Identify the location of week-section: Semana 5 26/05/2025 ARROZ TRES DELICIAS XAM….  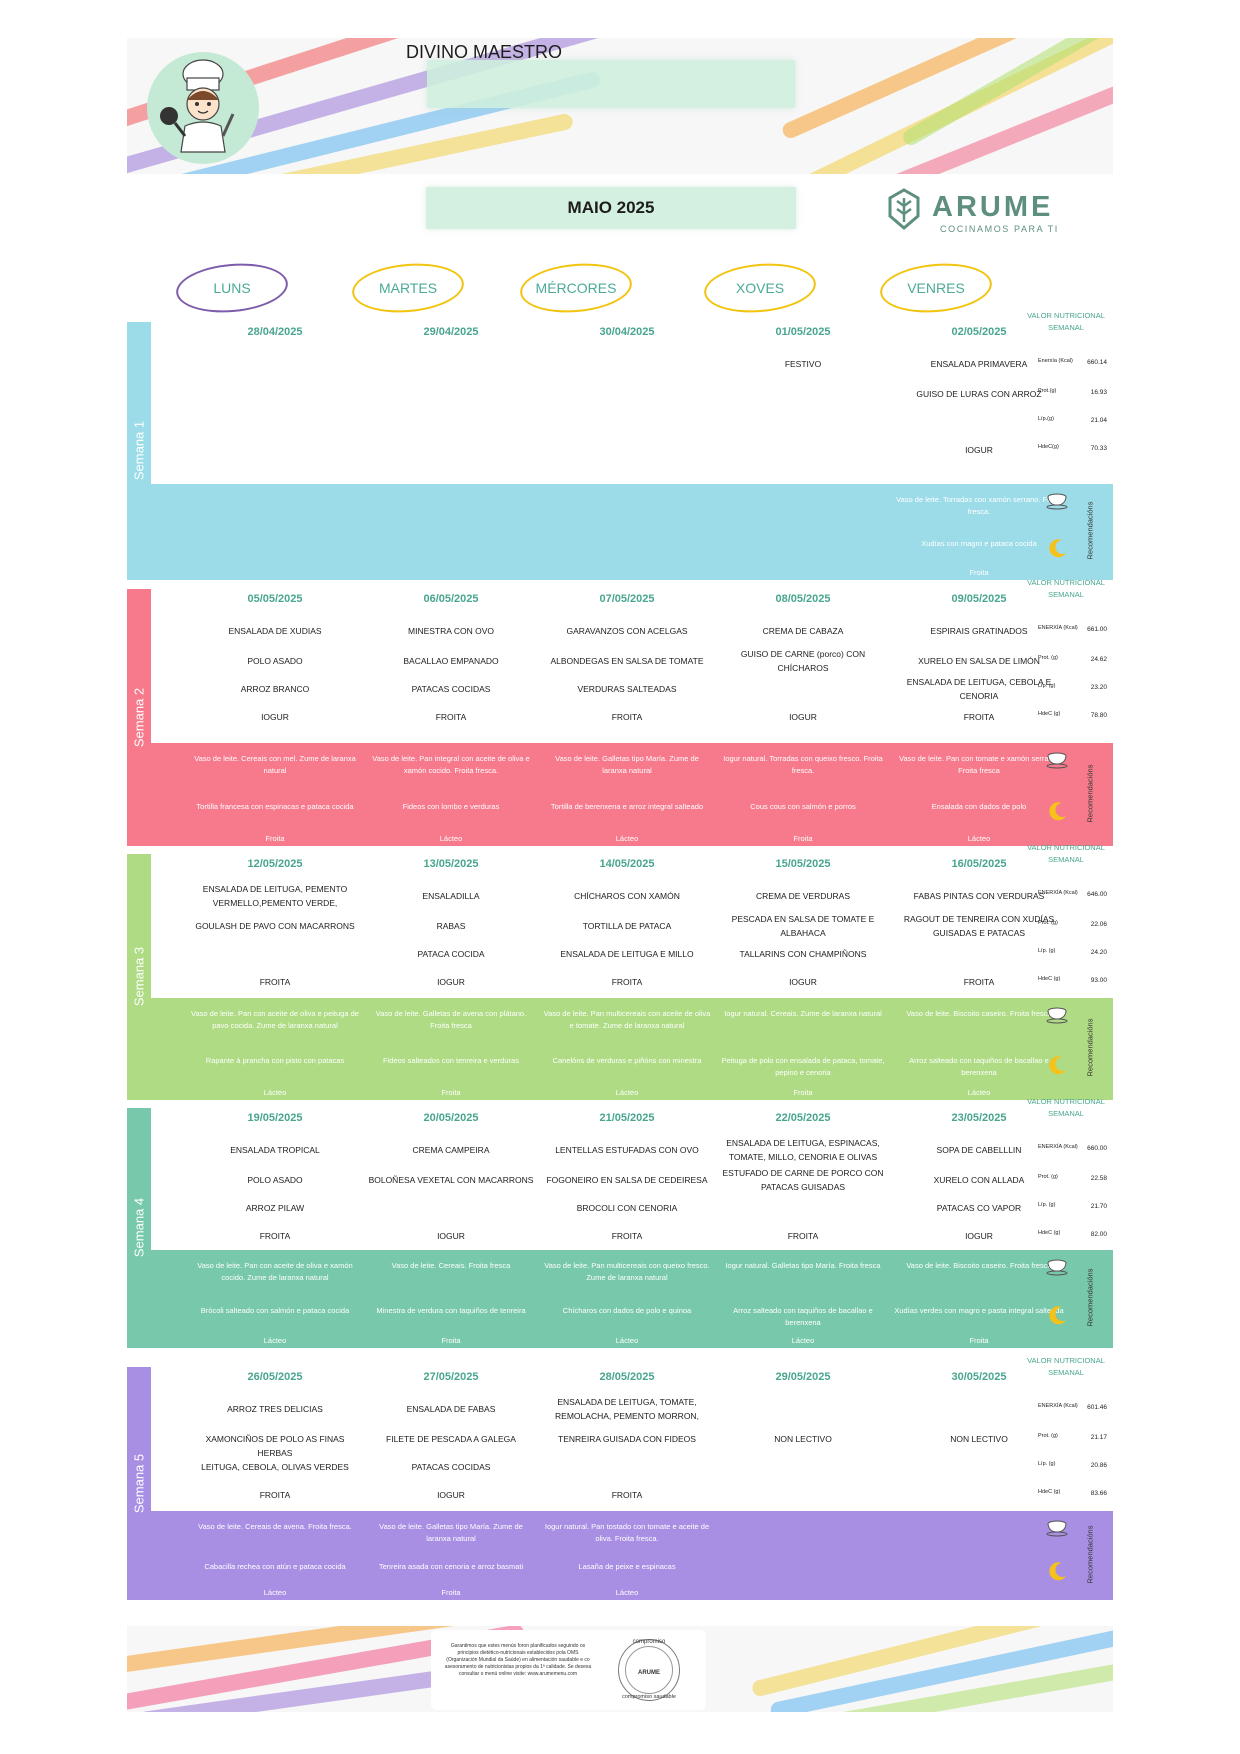
(620, 1478).